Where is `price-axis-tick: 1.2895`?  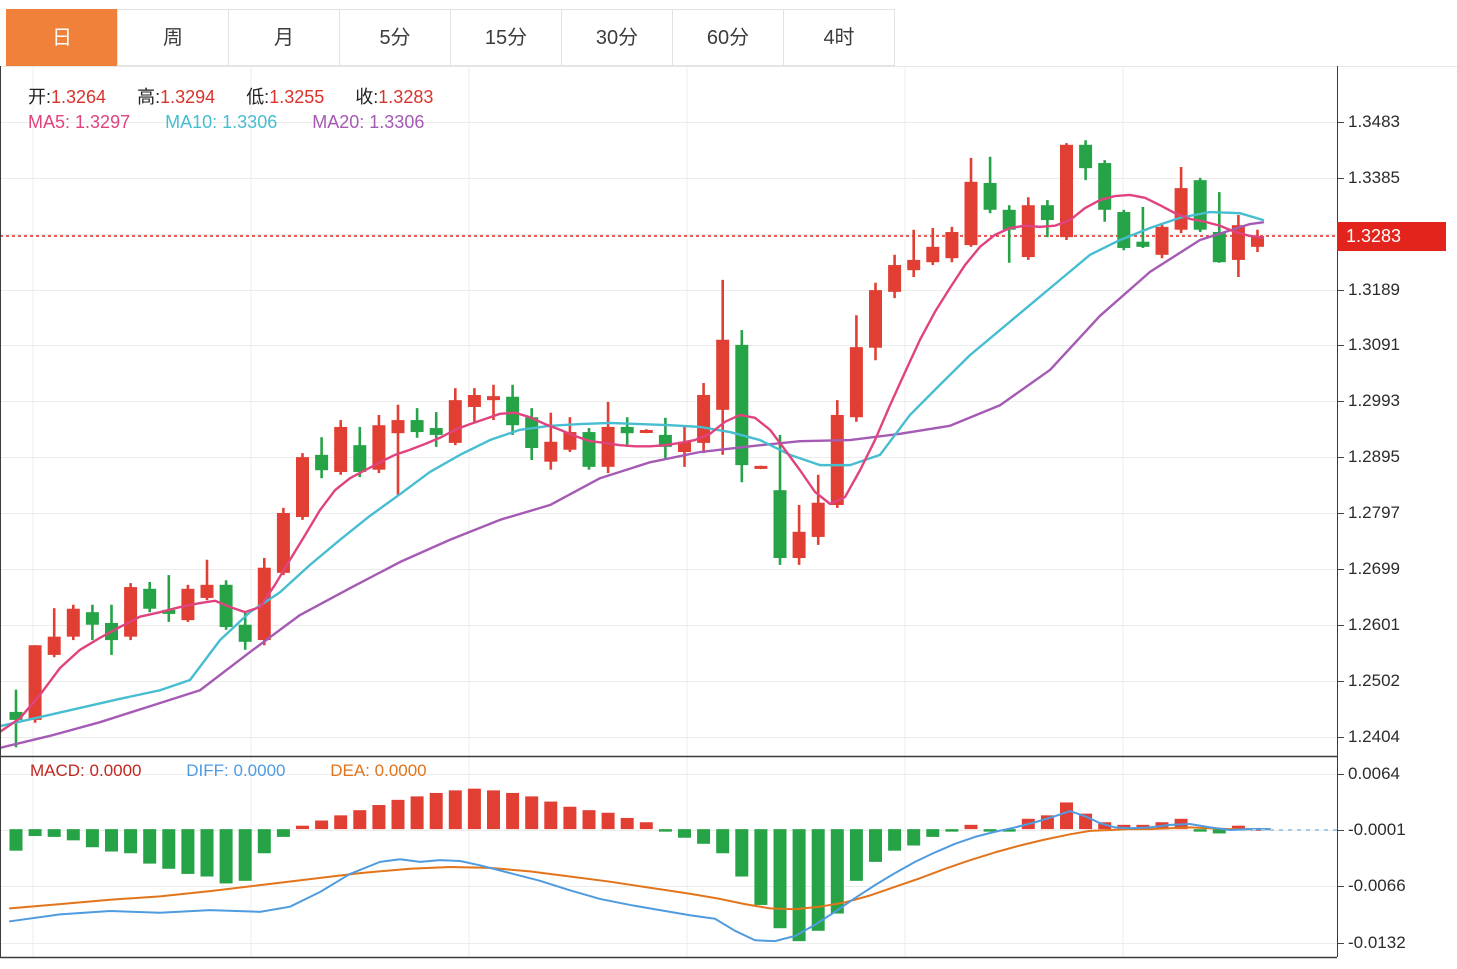 price-axis-tick: 1.2895 is located at coordinates (1374, 457).